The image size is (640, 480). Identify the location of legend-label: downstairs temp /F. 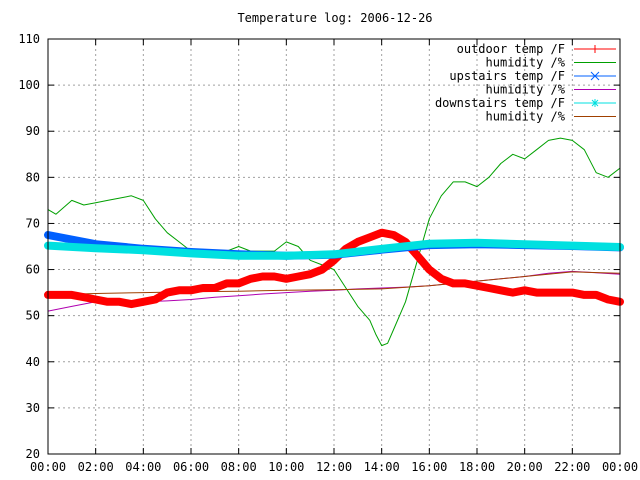
(500, 103).